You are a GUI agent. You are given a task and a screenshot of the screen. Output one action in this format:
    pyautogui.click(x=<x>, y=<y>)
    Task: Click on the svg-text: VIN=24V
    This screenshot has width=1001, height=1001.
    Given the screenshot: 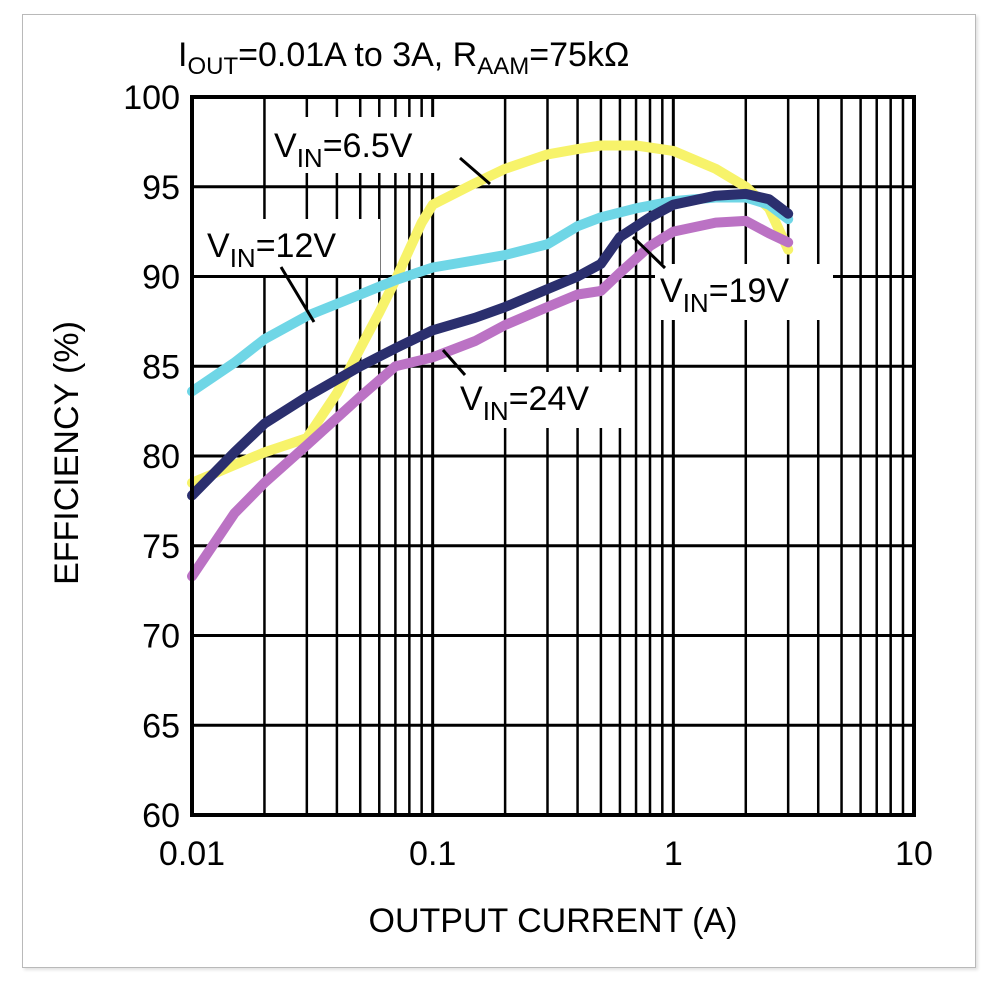 What is the action you would take?
    pyautogui.click(x=524, y=403)
    